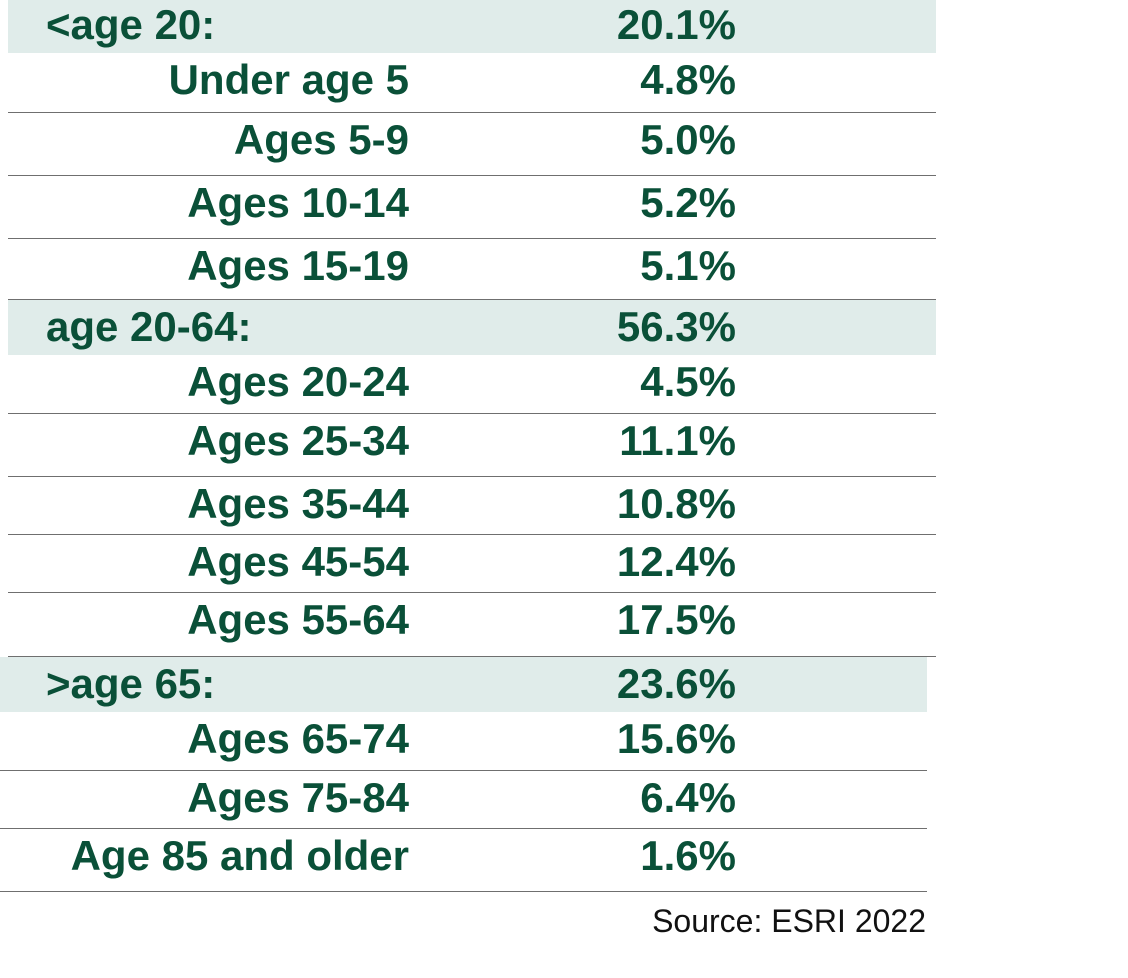 The width and height of the screenshot is (1128, 978). I want to click on group-percentage: 20.1%, so click(676, 24).